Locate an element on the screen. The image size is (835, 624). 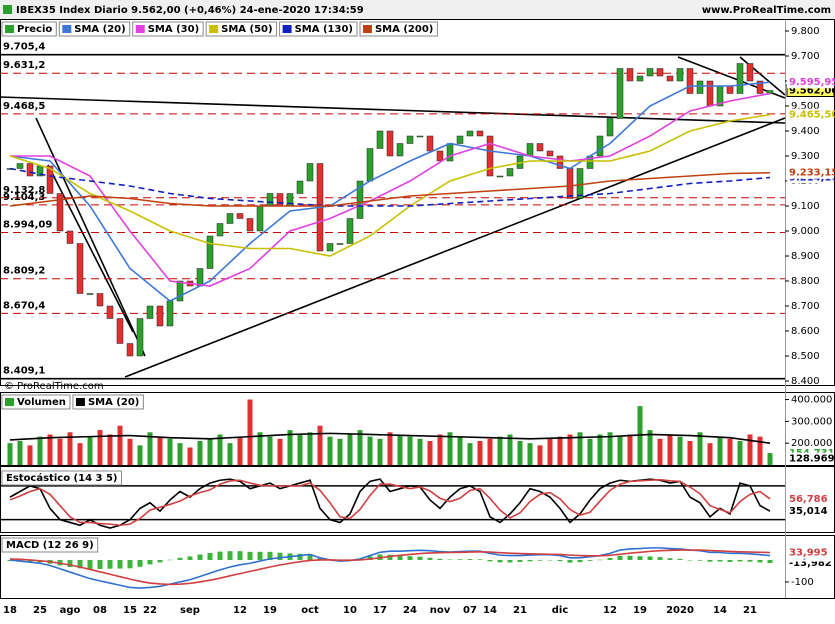
x-tick-label: dic is located at coordinates (560, 610).